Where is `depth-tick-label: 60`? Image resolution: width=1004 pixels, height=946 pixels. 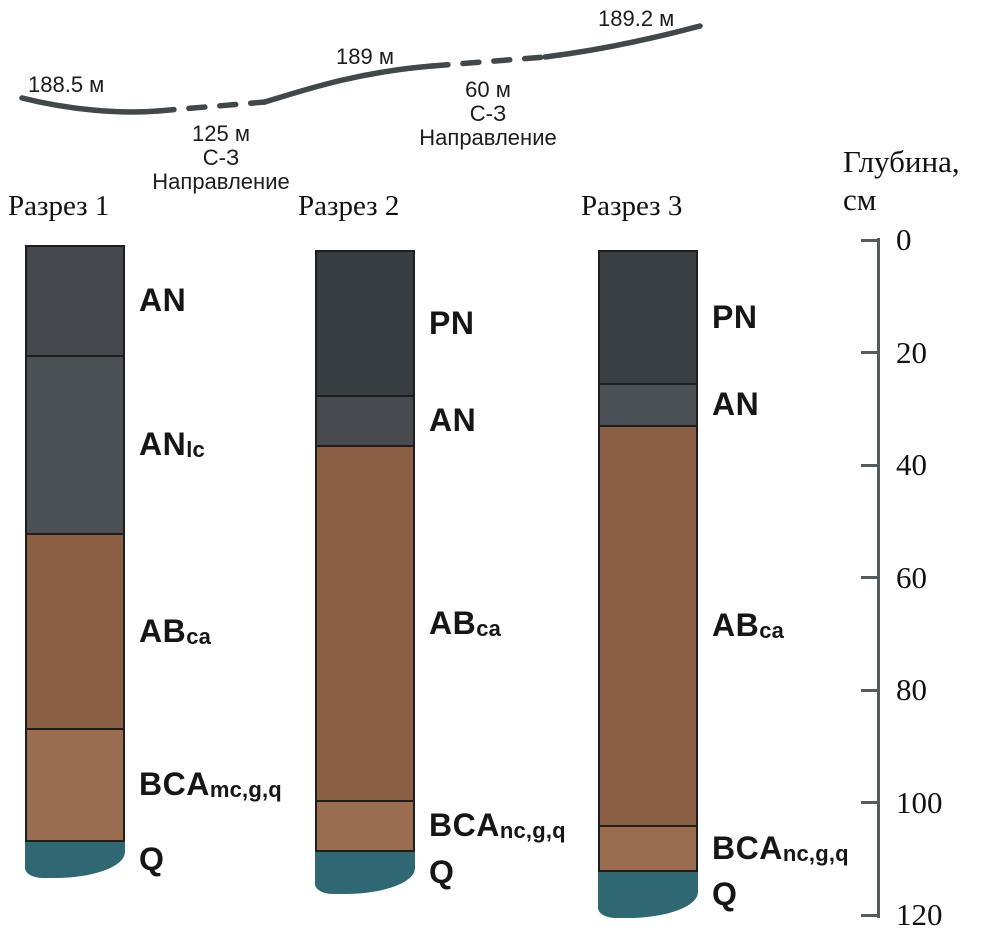
depth-tick-label: 60 is located at coordinates (911, 577).